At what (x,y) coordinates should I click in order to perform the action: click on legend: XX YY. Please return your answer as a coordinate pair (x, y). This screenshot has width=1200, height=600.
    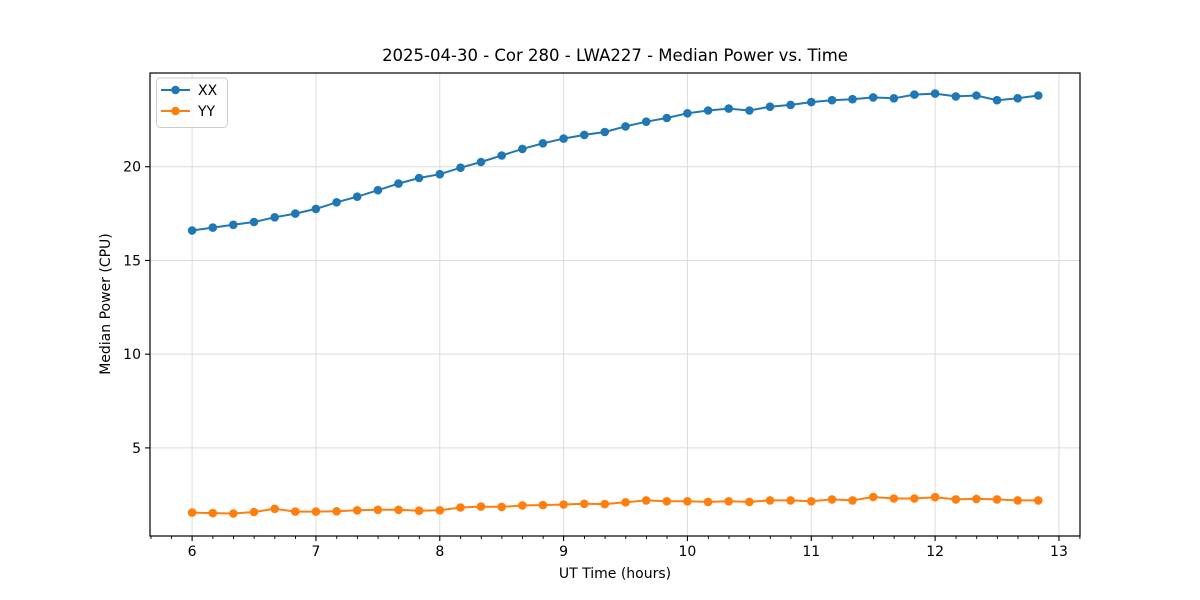
    Looking at the image, I should click on (192, 102).